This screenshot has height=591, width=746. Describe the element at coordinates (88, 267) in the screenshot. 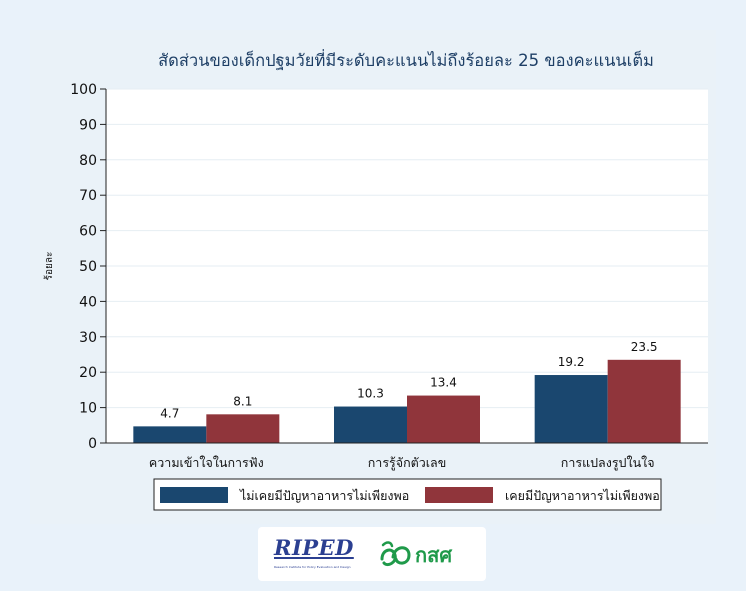

I see `y-tick-label: 50` at that location.